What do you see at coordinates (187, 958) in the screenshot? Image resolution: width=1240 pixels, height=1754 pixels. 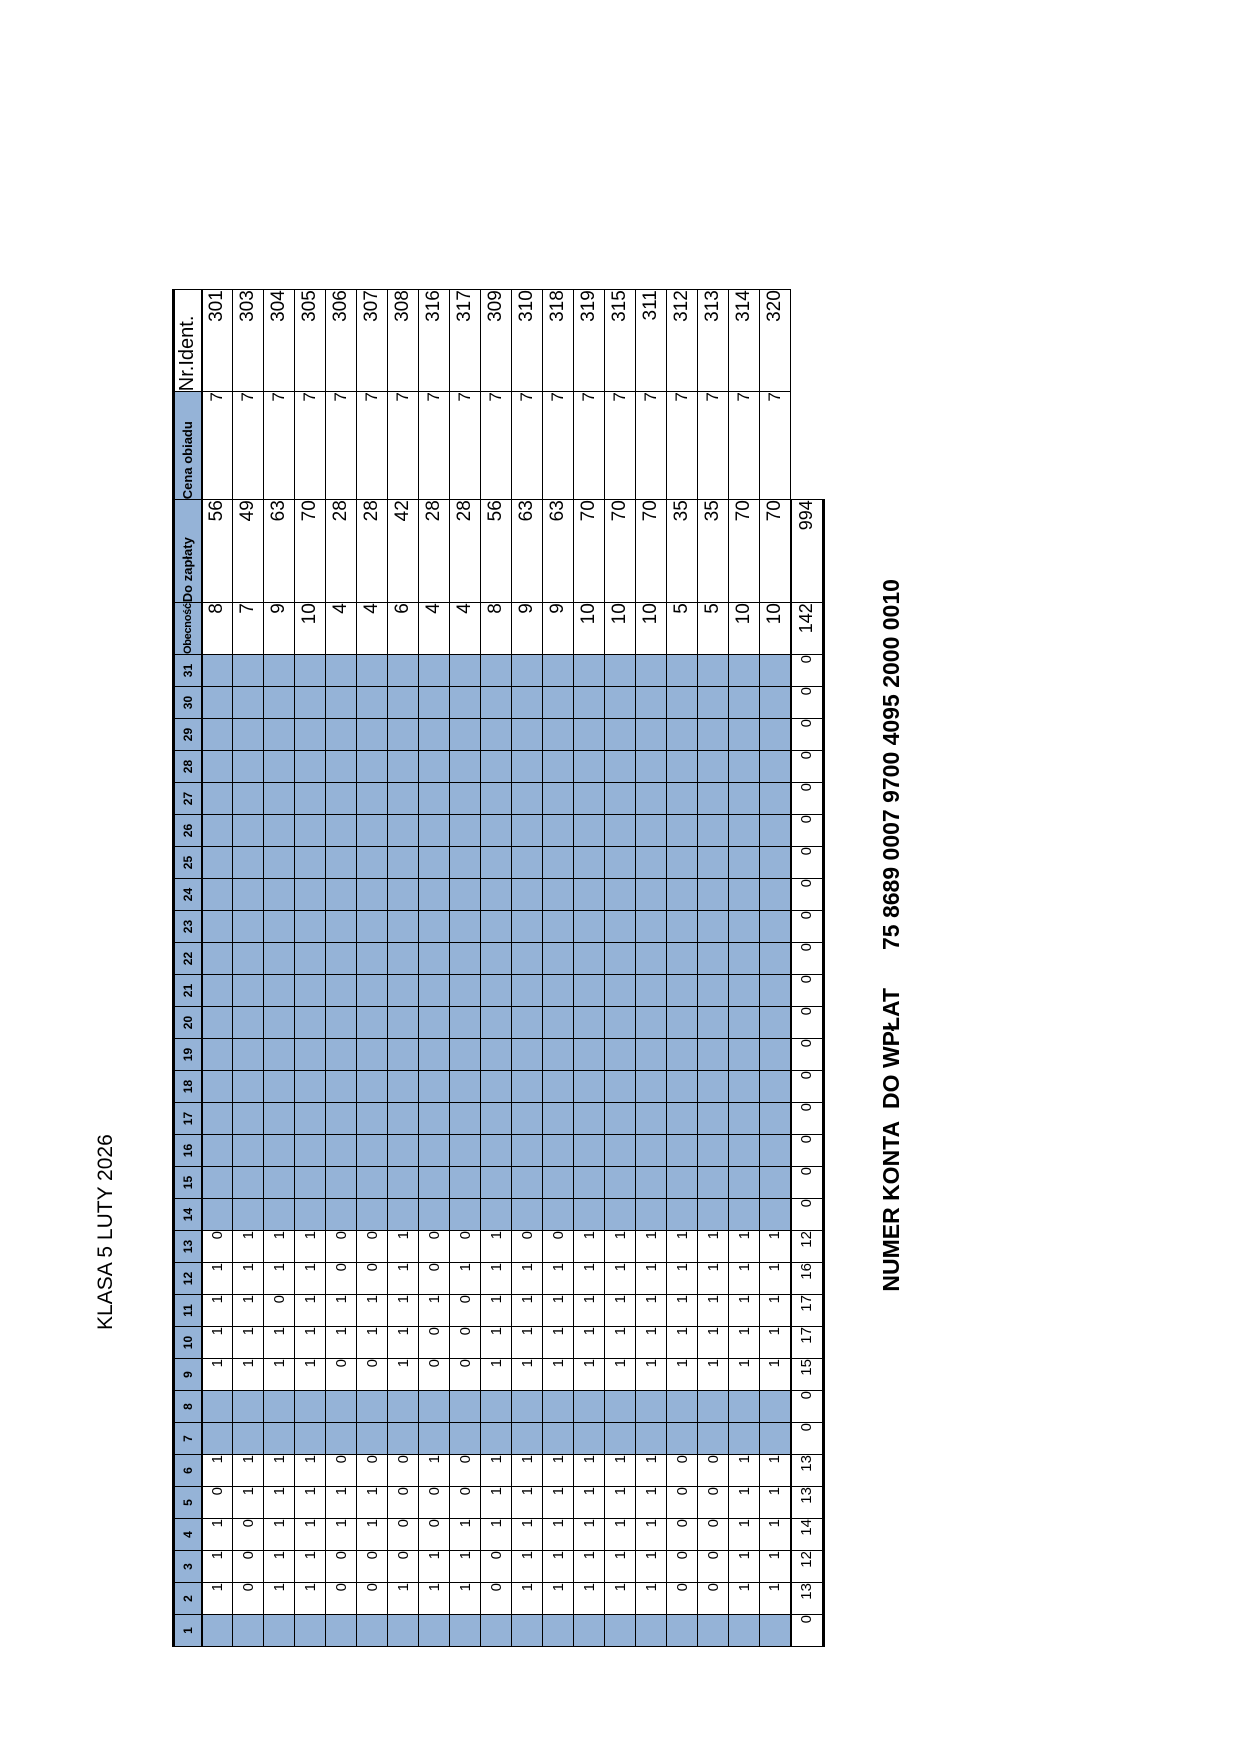 I see `day-header-cell: 22` at bounding box center [187, 958].